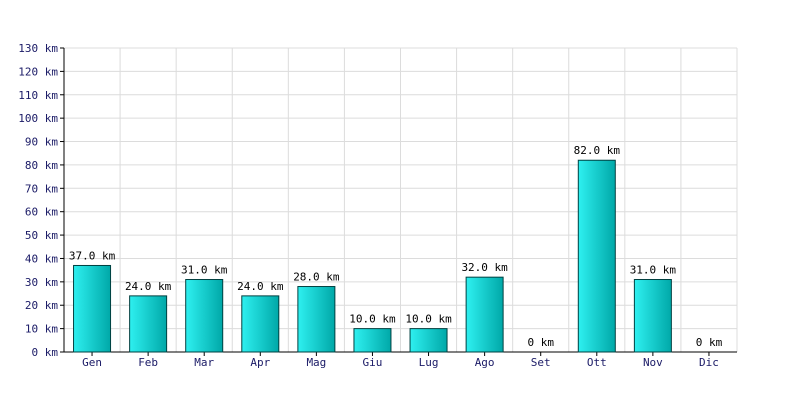  Describe the element at coordinates (484, 267) in the screenshot. I see `data-label-ago: 32.0 km` at that location.